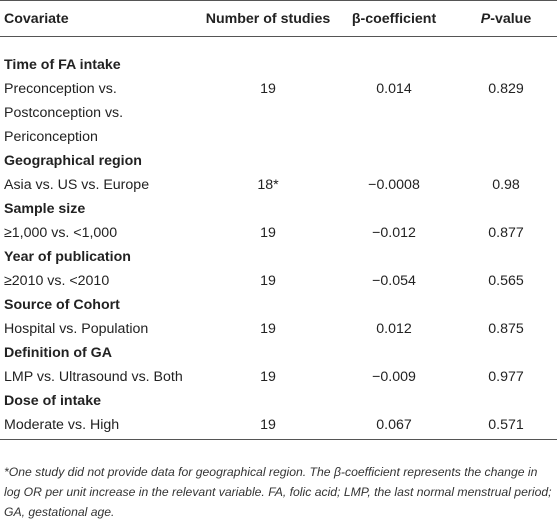 This screenshot has height=529, width=557. Describe the element at coordinates (278, 401) in the screenshot. I see `group-heading-row: Dose of intake` at that location.